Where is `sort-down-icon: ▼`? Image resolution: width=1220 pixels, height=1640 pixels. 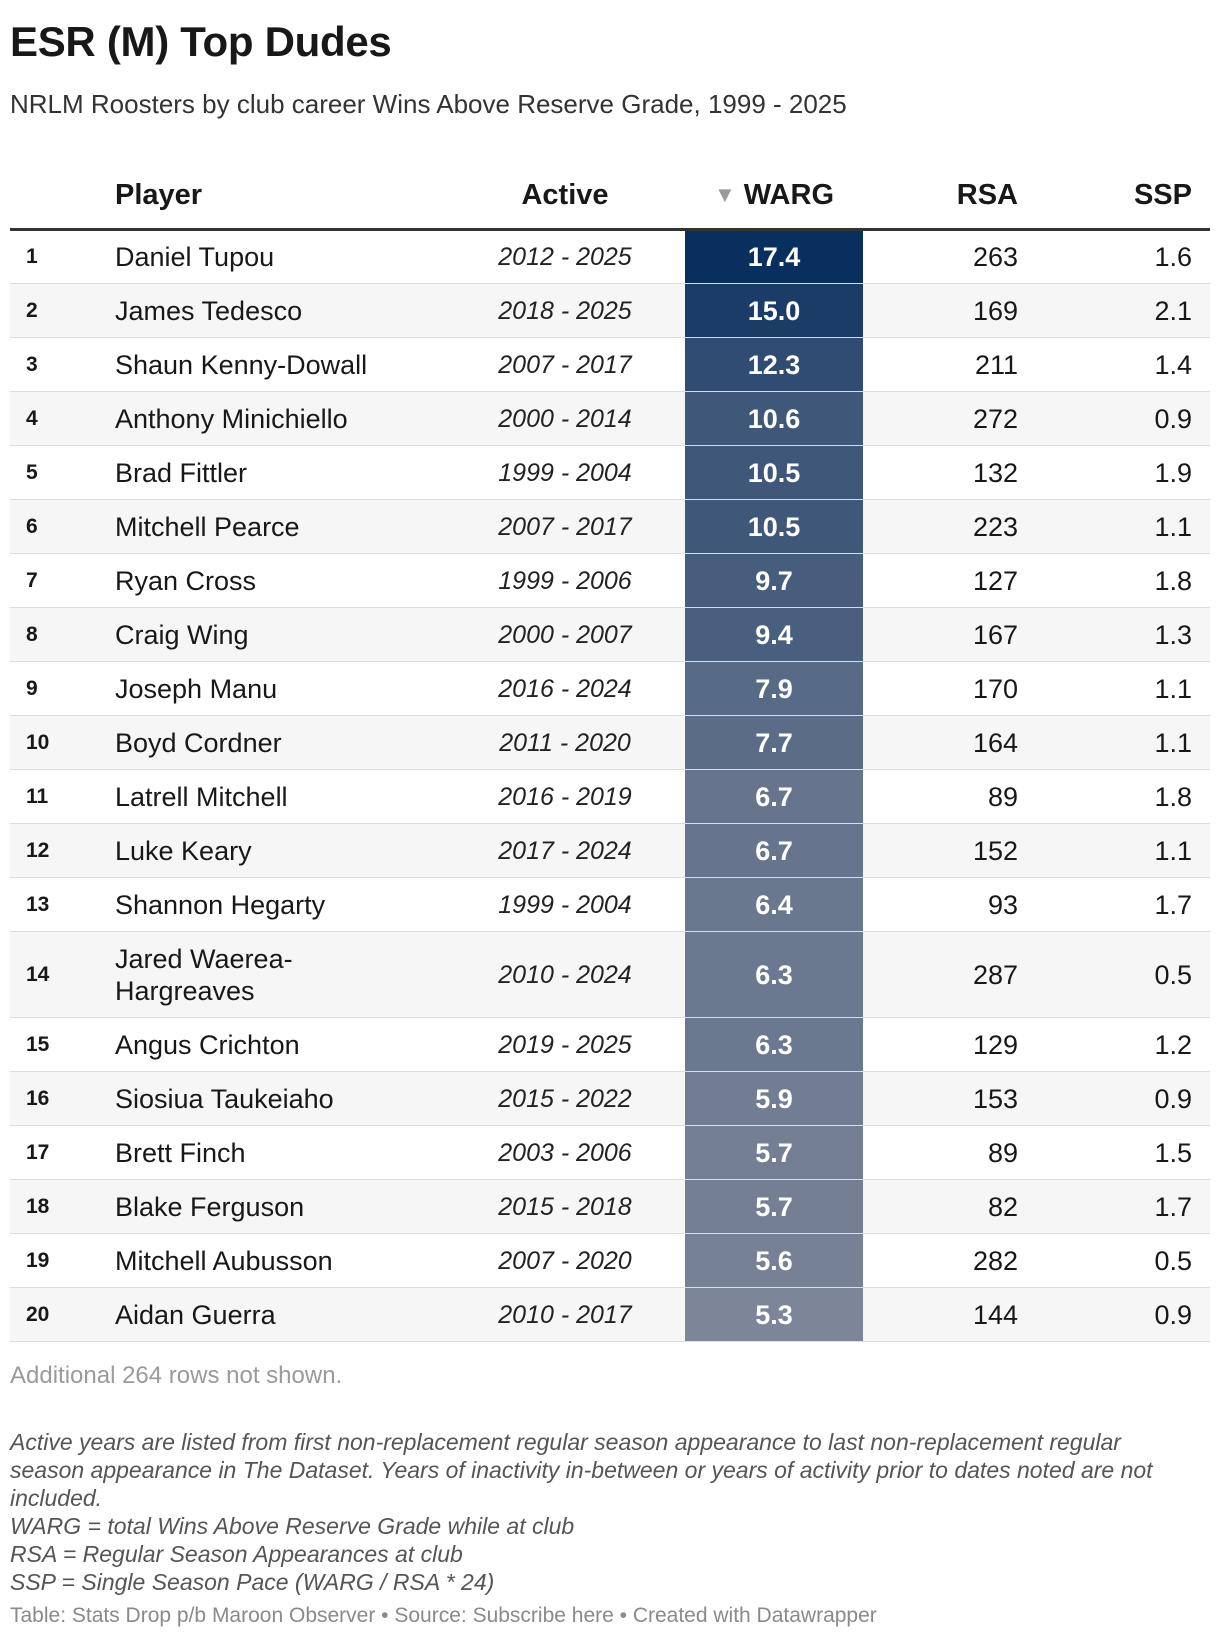
sort-down-icon: ▼ is located at coordinates (725, 194).